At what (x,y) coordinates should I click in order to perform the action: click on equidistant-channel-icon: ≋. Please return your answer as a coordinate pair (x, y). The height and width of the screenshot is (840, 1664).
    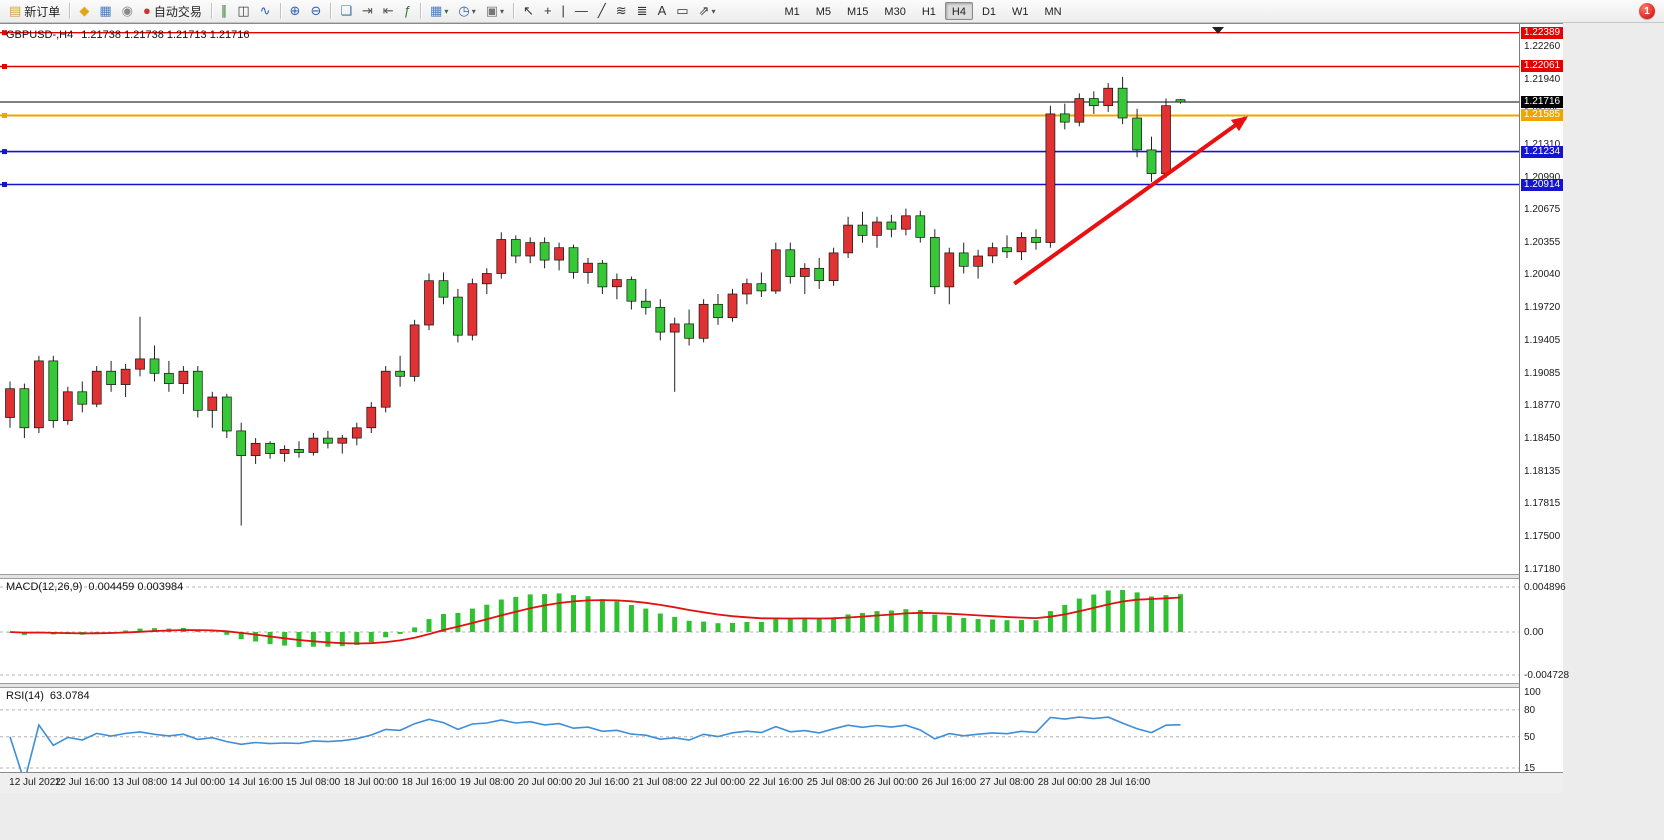
    Looking at the image, I should click on (621, 10).